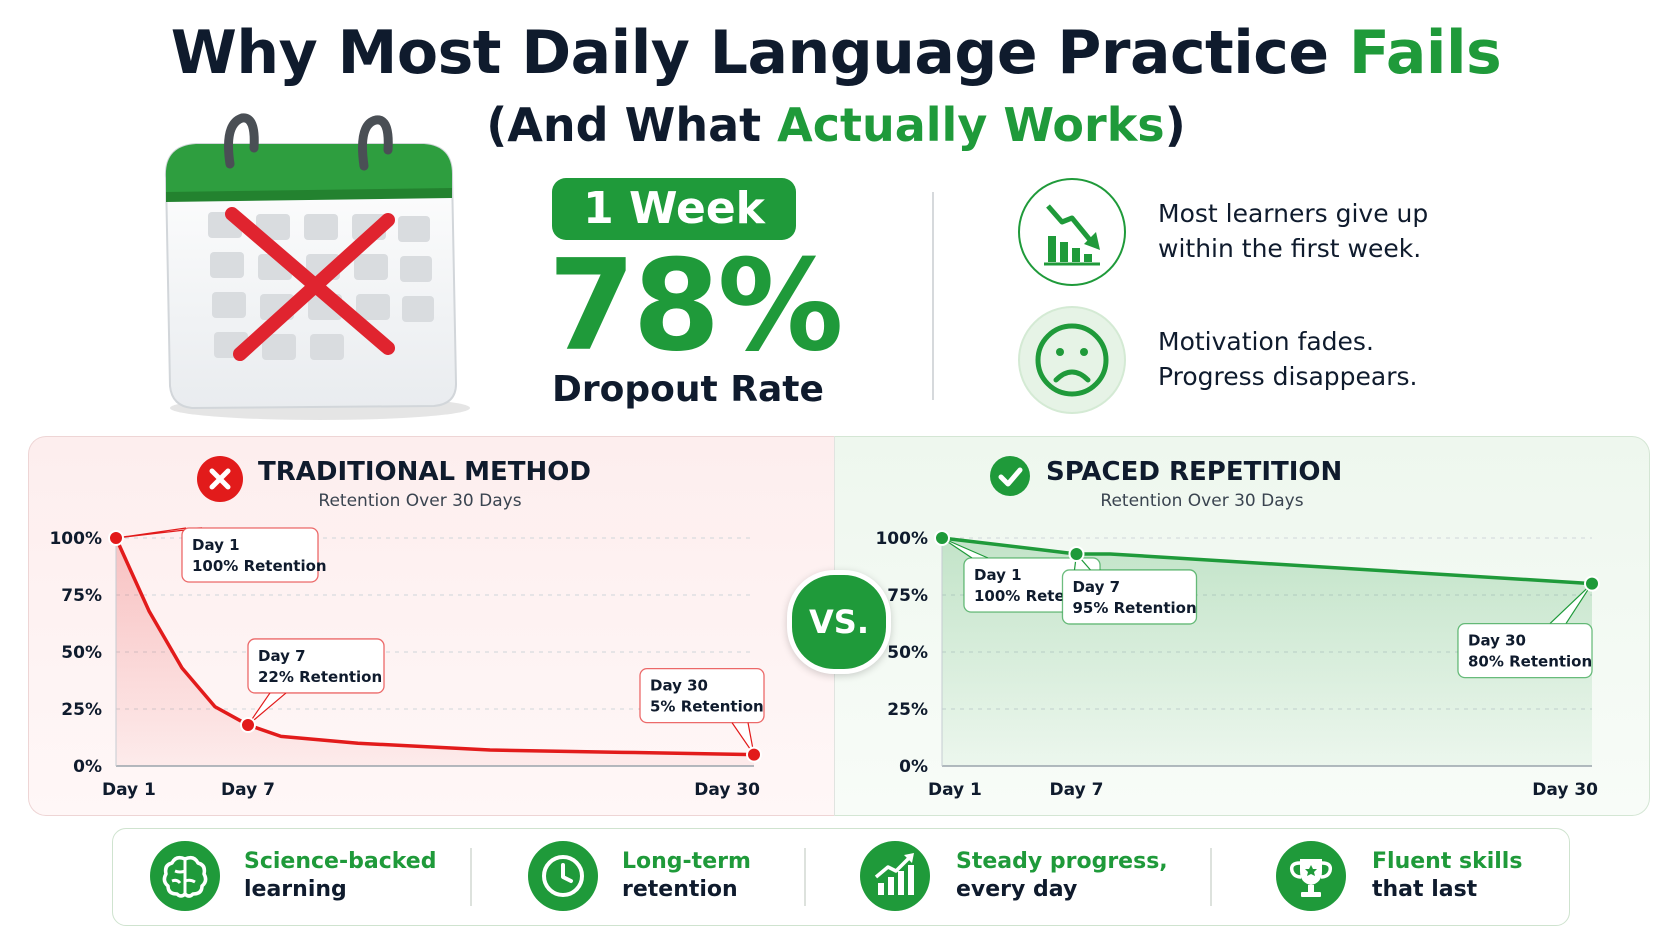  What do you see at coordinates (913, 767) in the screenshot?
I see `spaced-y-tick-label: 0%` at bounding box center [913, 767].